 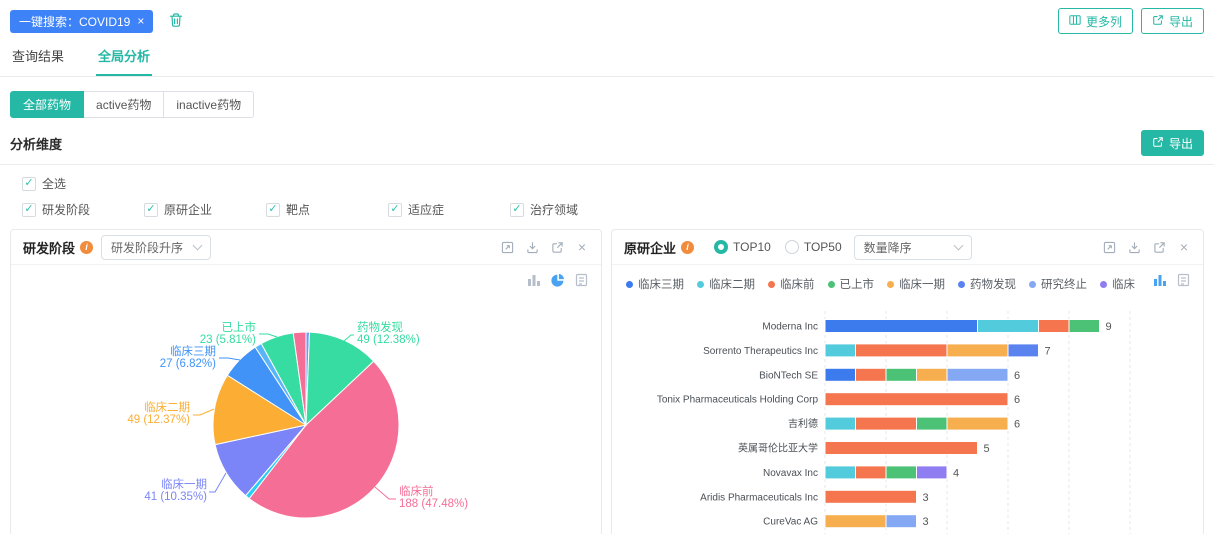 I want to click on checkbox-checked-icon: ✓, so click(x=395, y=209).